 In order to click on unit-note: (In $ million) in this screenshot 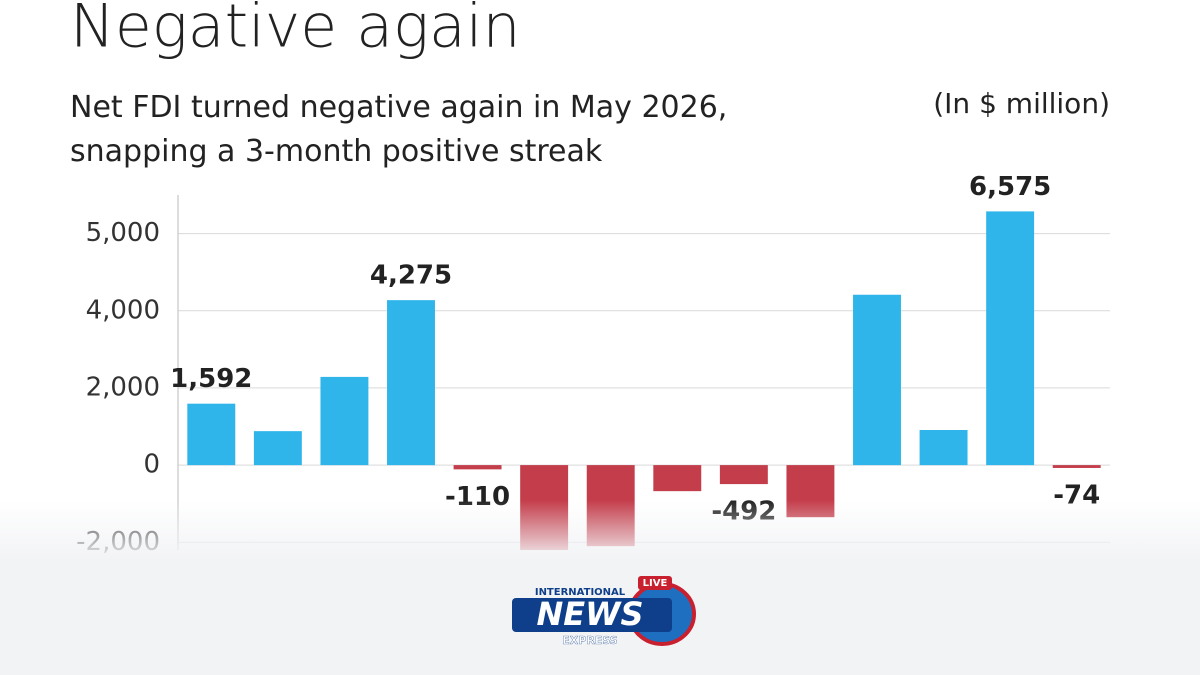, I will do `click(1021, 103)`.